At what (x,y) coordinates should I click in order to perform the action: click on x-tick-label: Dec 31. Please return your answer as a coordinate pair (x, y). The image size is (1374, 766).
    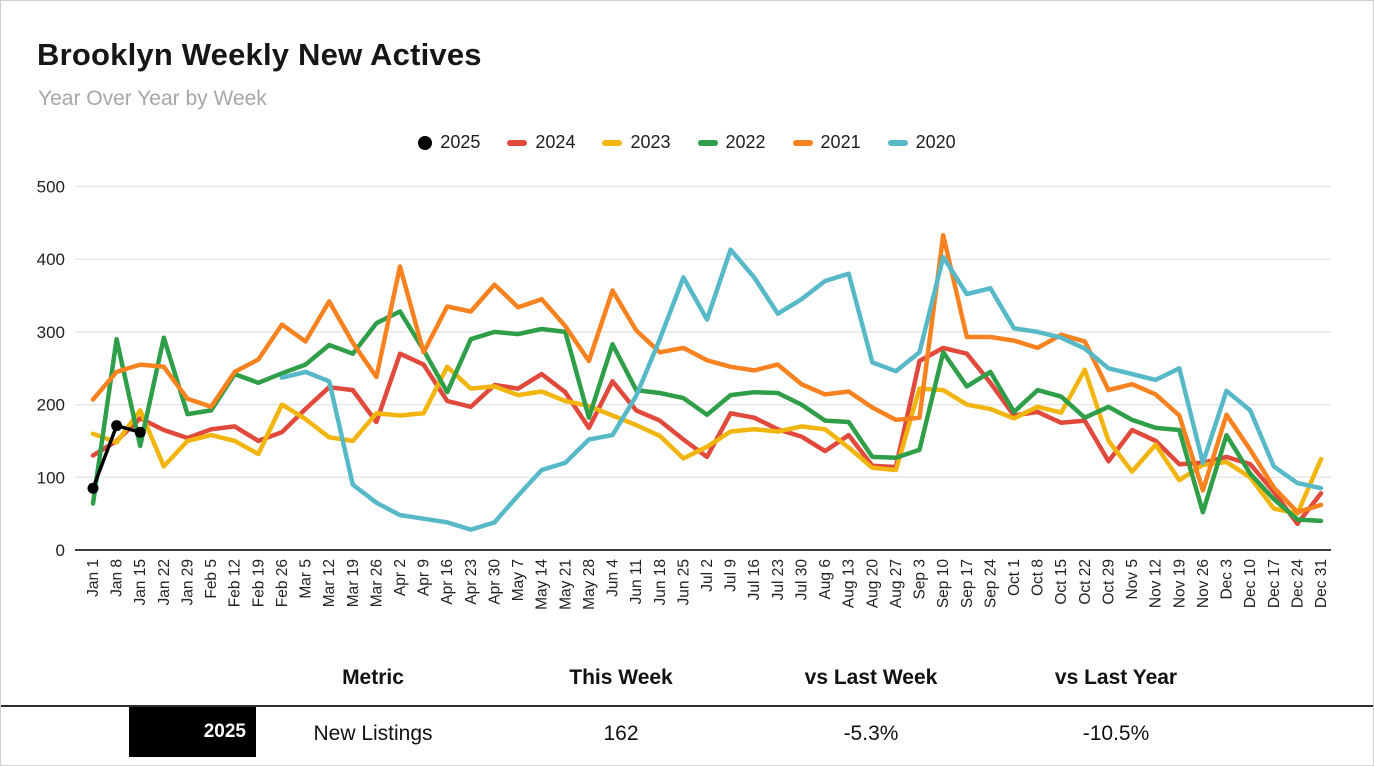
    Looking at the image, I should click on (1321, 583).